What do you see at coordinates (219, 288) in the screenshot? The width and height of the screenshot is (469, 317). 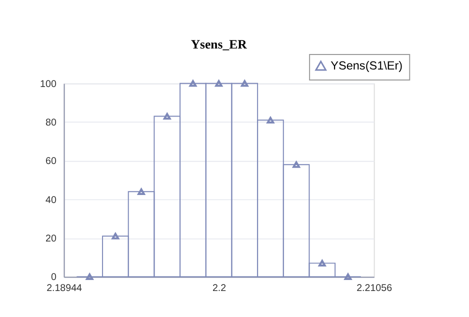 I see `x-tick-label: 2.2` at bounding box center [219, 288].